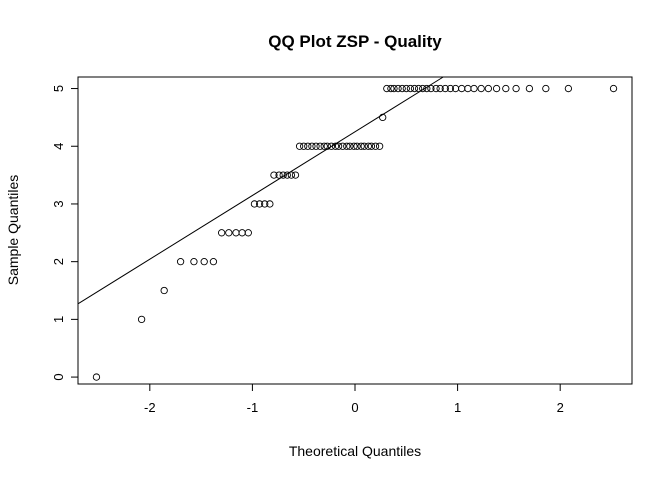 The image size is (672, 480). I want to click on y-tick-label: 4, so click(58, 146).